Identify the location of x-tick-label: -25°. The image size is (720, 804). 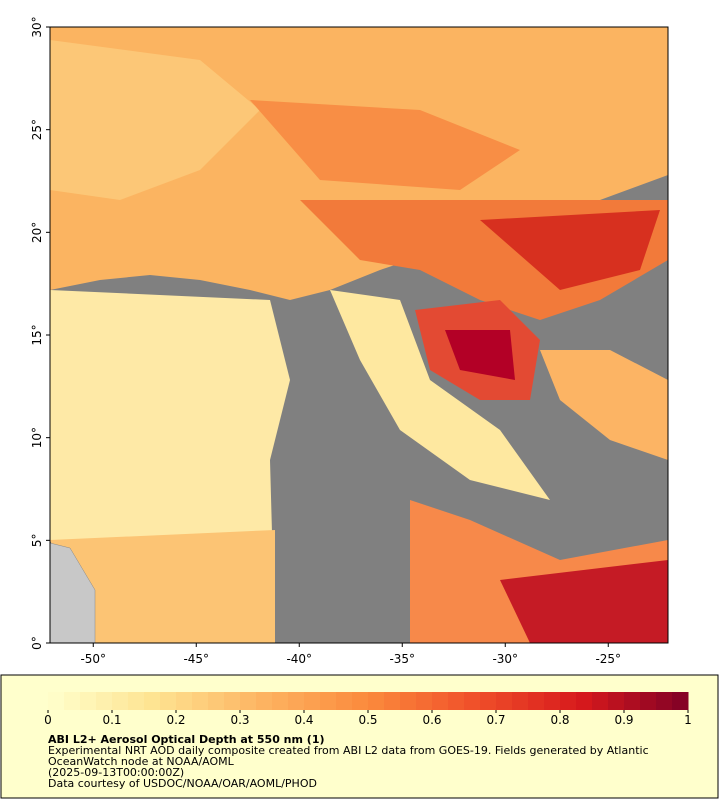
(608, 659).